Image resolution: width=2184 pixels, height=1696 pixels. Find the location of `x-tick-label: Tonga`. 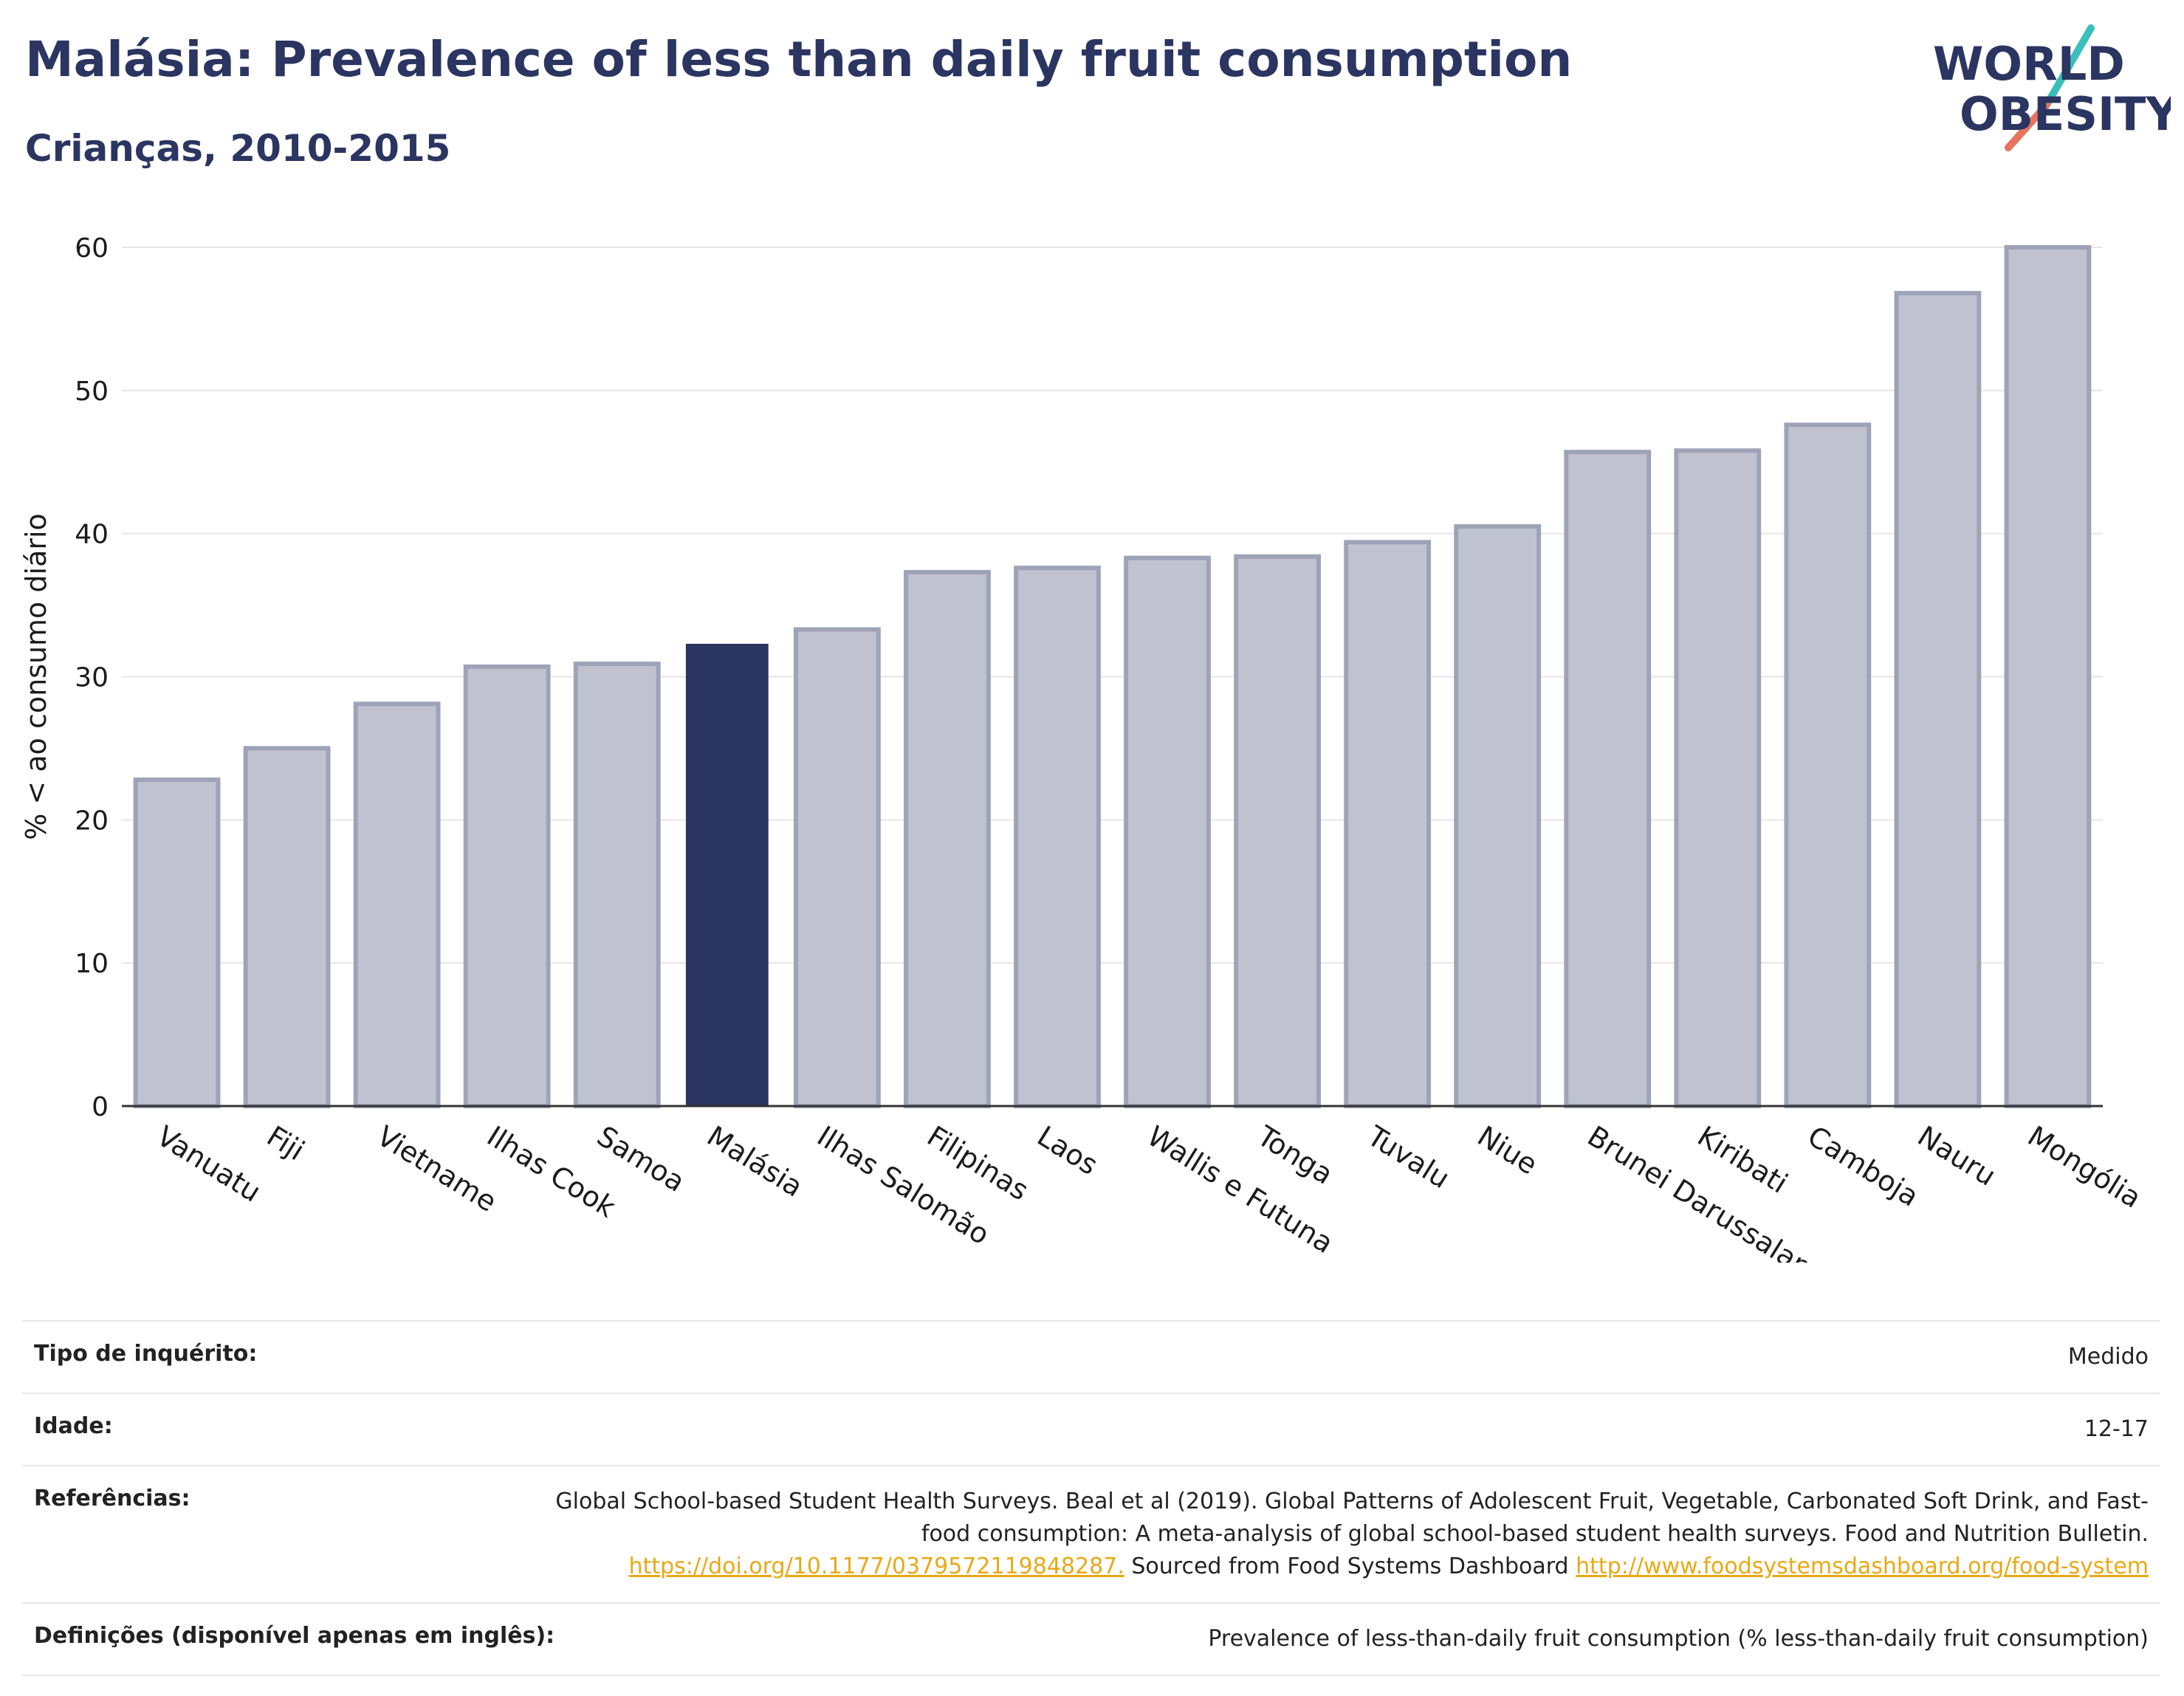

x-tick-label: Tonga is located at coordinates (1295, 1155).